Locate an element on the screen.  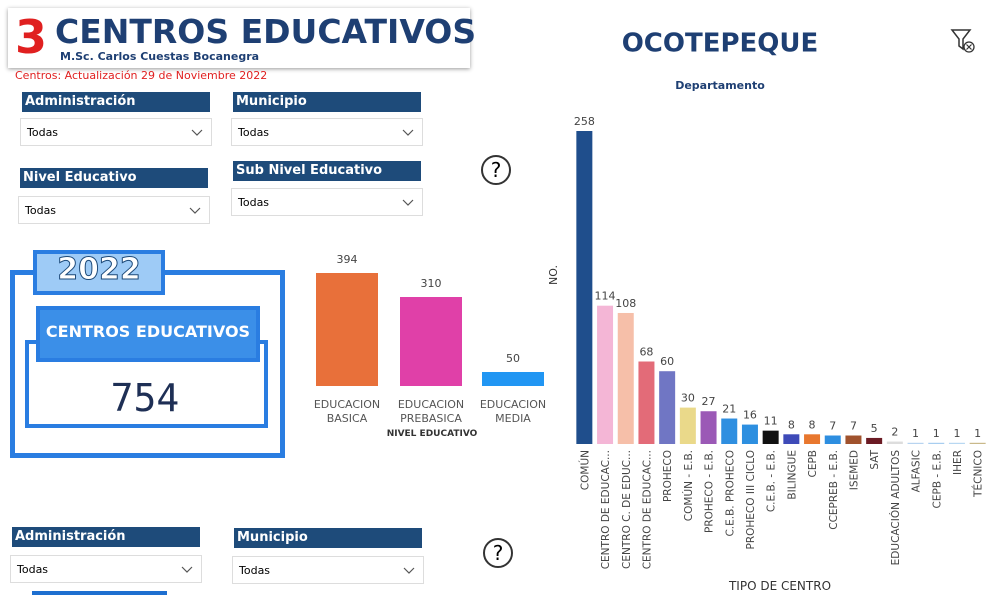
value-label: 50 is located at coordinates (513, 358).